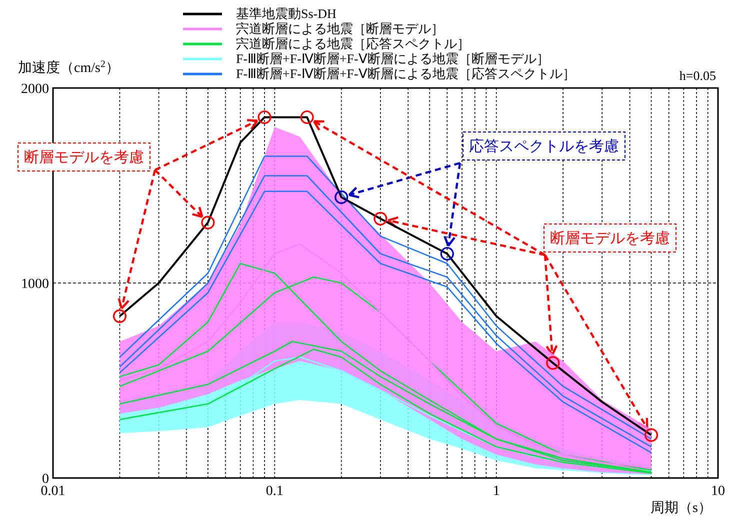  What do you see at coordinates (340, 28) in the screenshot?
I see `legend-label: 宍道断層による地震［断層モデル］` at bounding box center [340, 28].